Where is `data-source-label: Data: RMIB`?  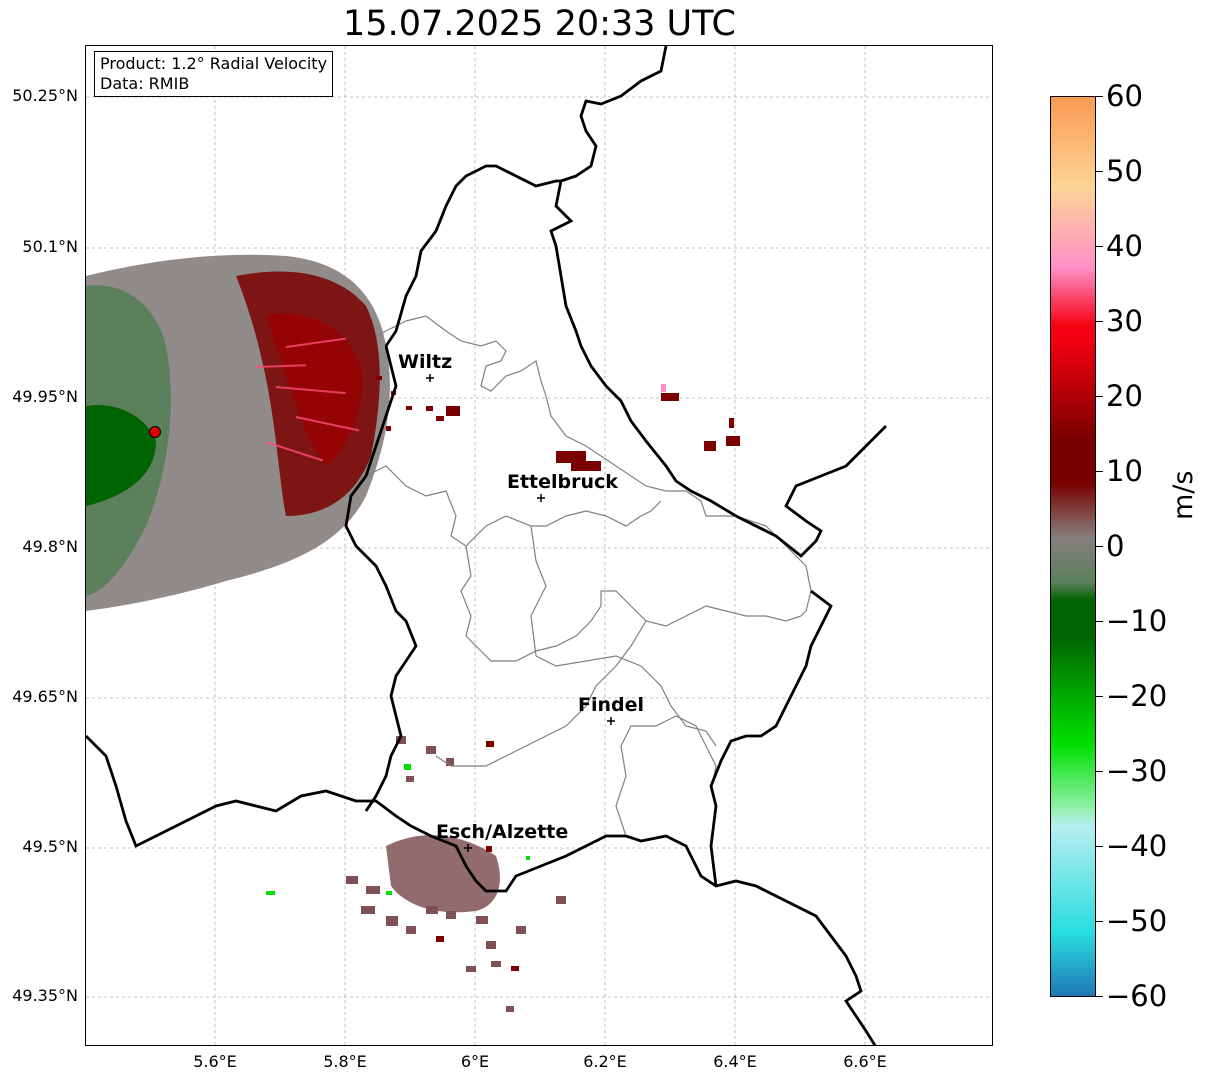
data-source-label: Data: RMIB is located at coordinates (145, 83).